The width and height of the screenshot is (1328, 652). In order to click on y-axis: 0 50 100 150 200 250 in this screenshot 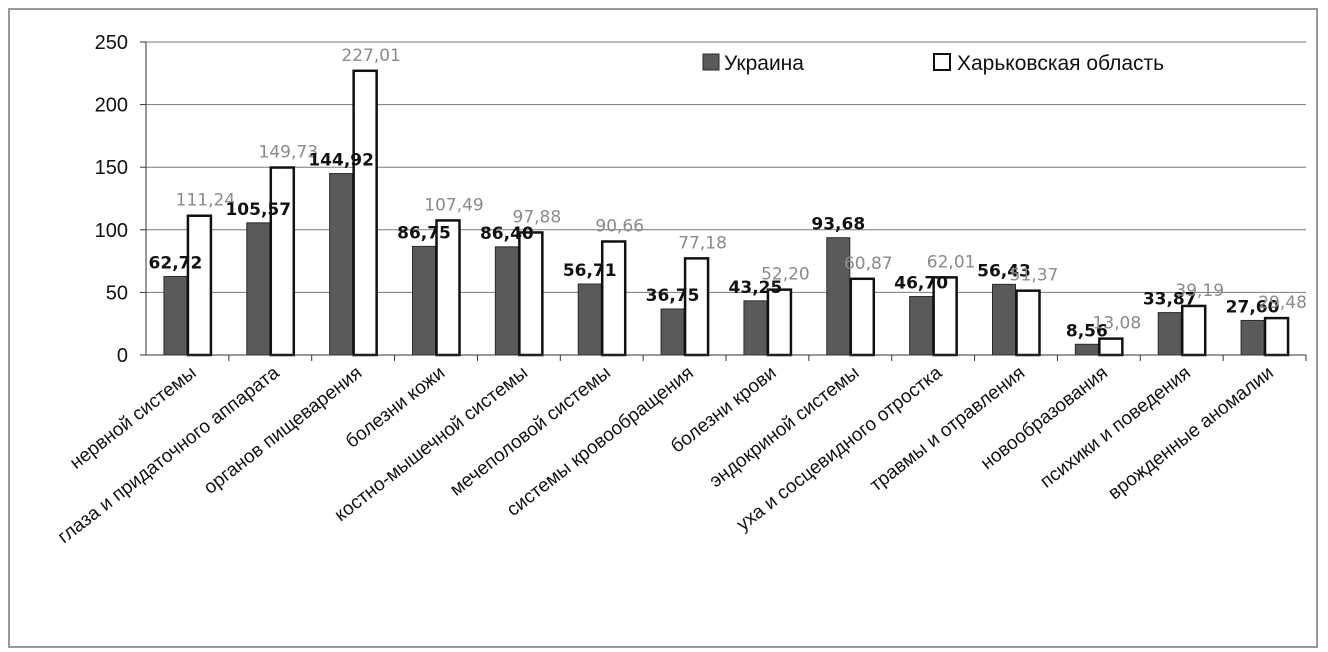, I will do `click(121, 199)`.